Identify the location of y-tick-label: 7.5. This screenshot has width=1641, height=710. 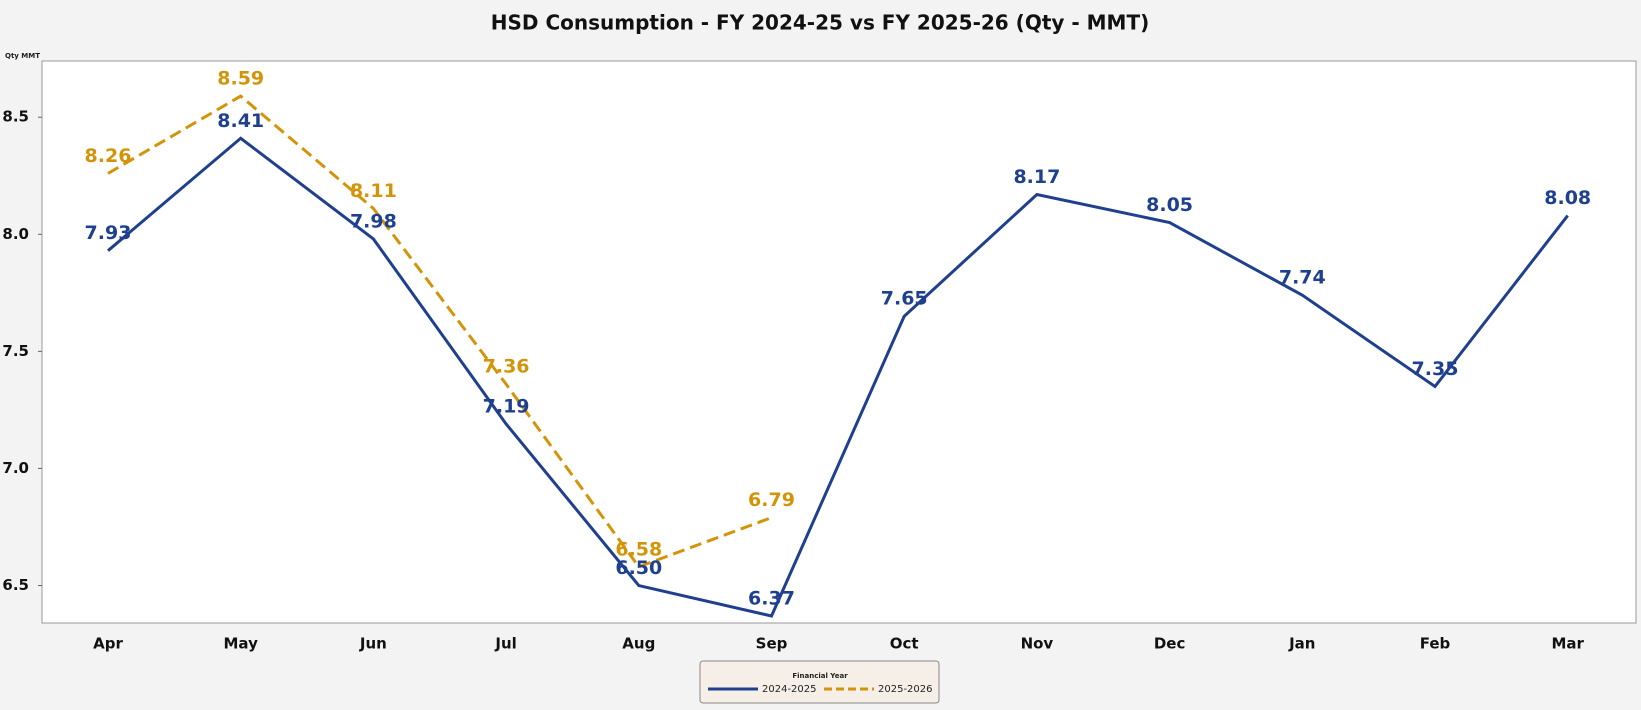
(15, 351).